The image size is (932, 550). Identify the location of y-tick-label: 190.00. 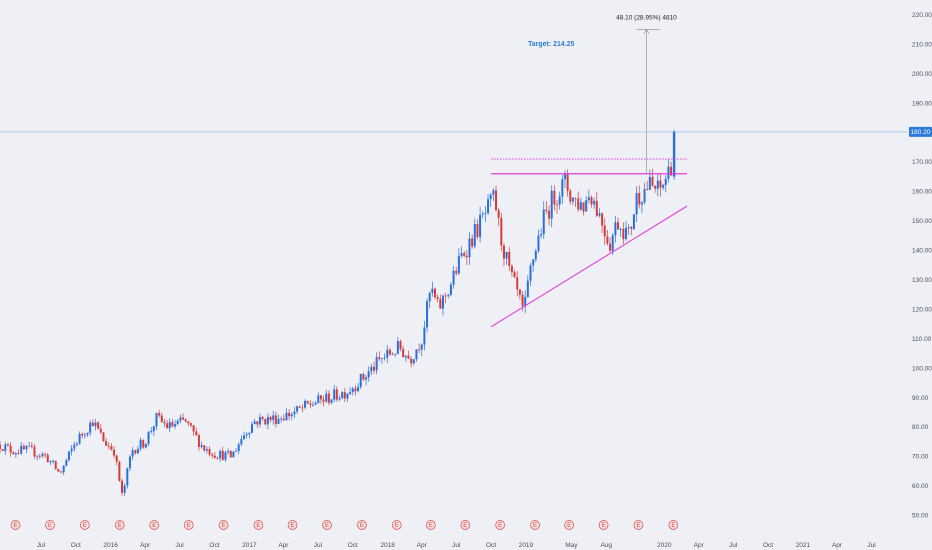
(922, 103).